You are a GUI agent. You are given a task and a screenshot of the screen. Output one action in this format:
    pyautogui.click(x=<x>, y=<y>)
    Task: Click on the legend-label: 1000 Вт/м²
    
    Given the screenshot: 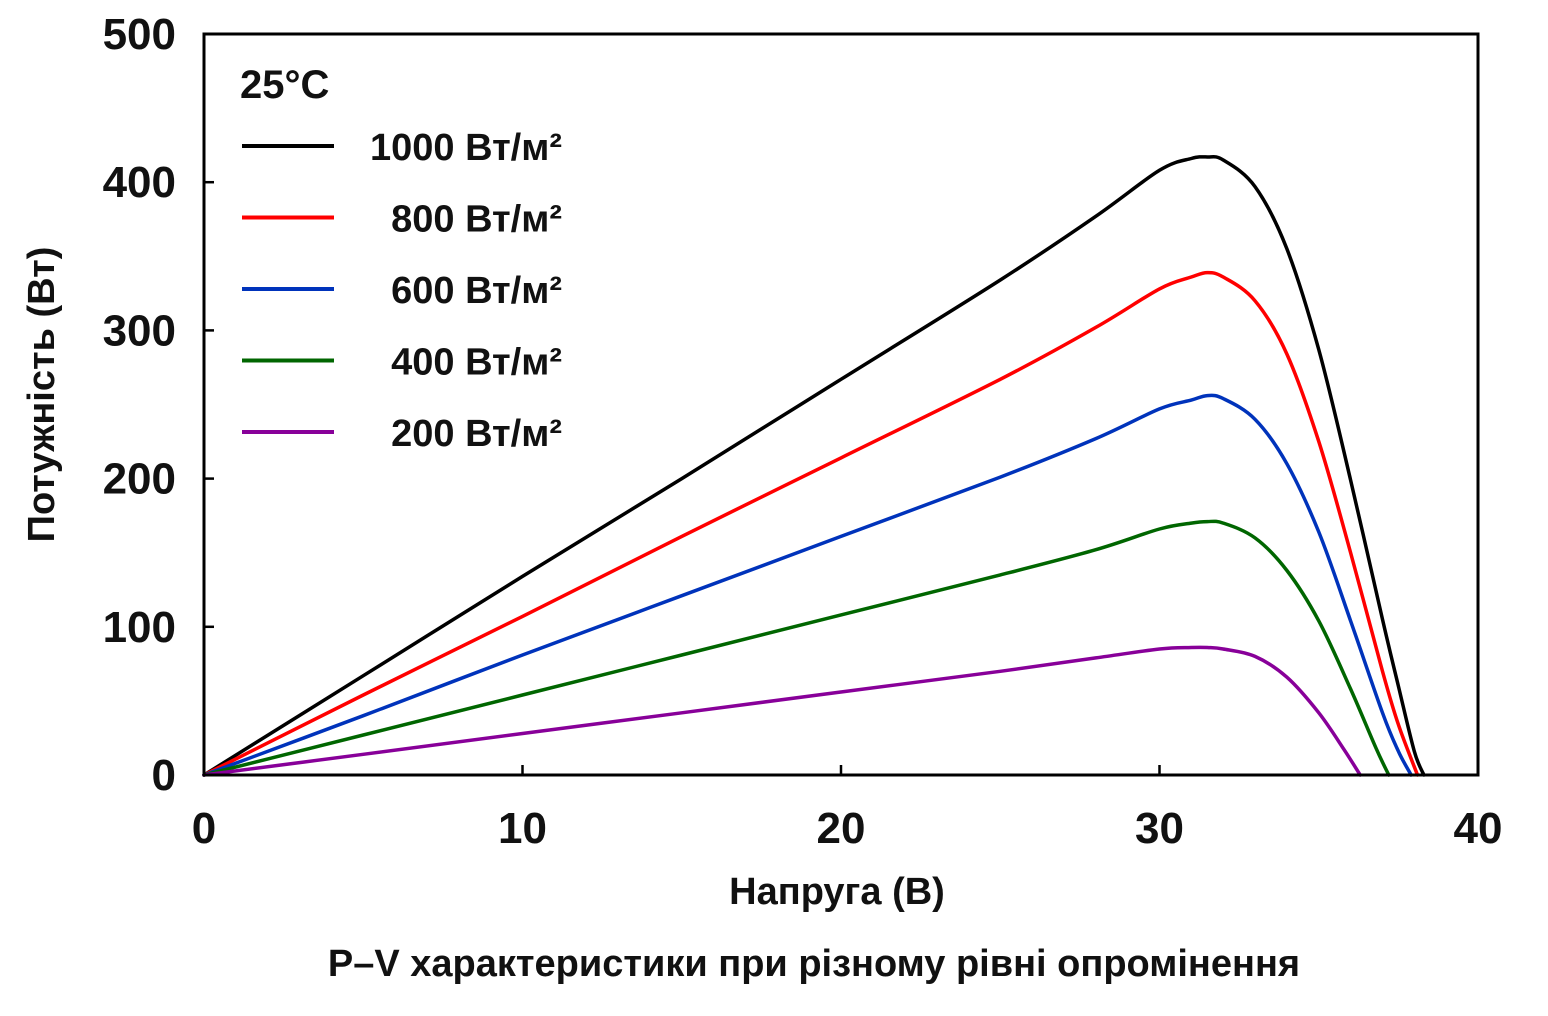 What is the action you would take?
    pyautogui.click(x=466, y=148)
    